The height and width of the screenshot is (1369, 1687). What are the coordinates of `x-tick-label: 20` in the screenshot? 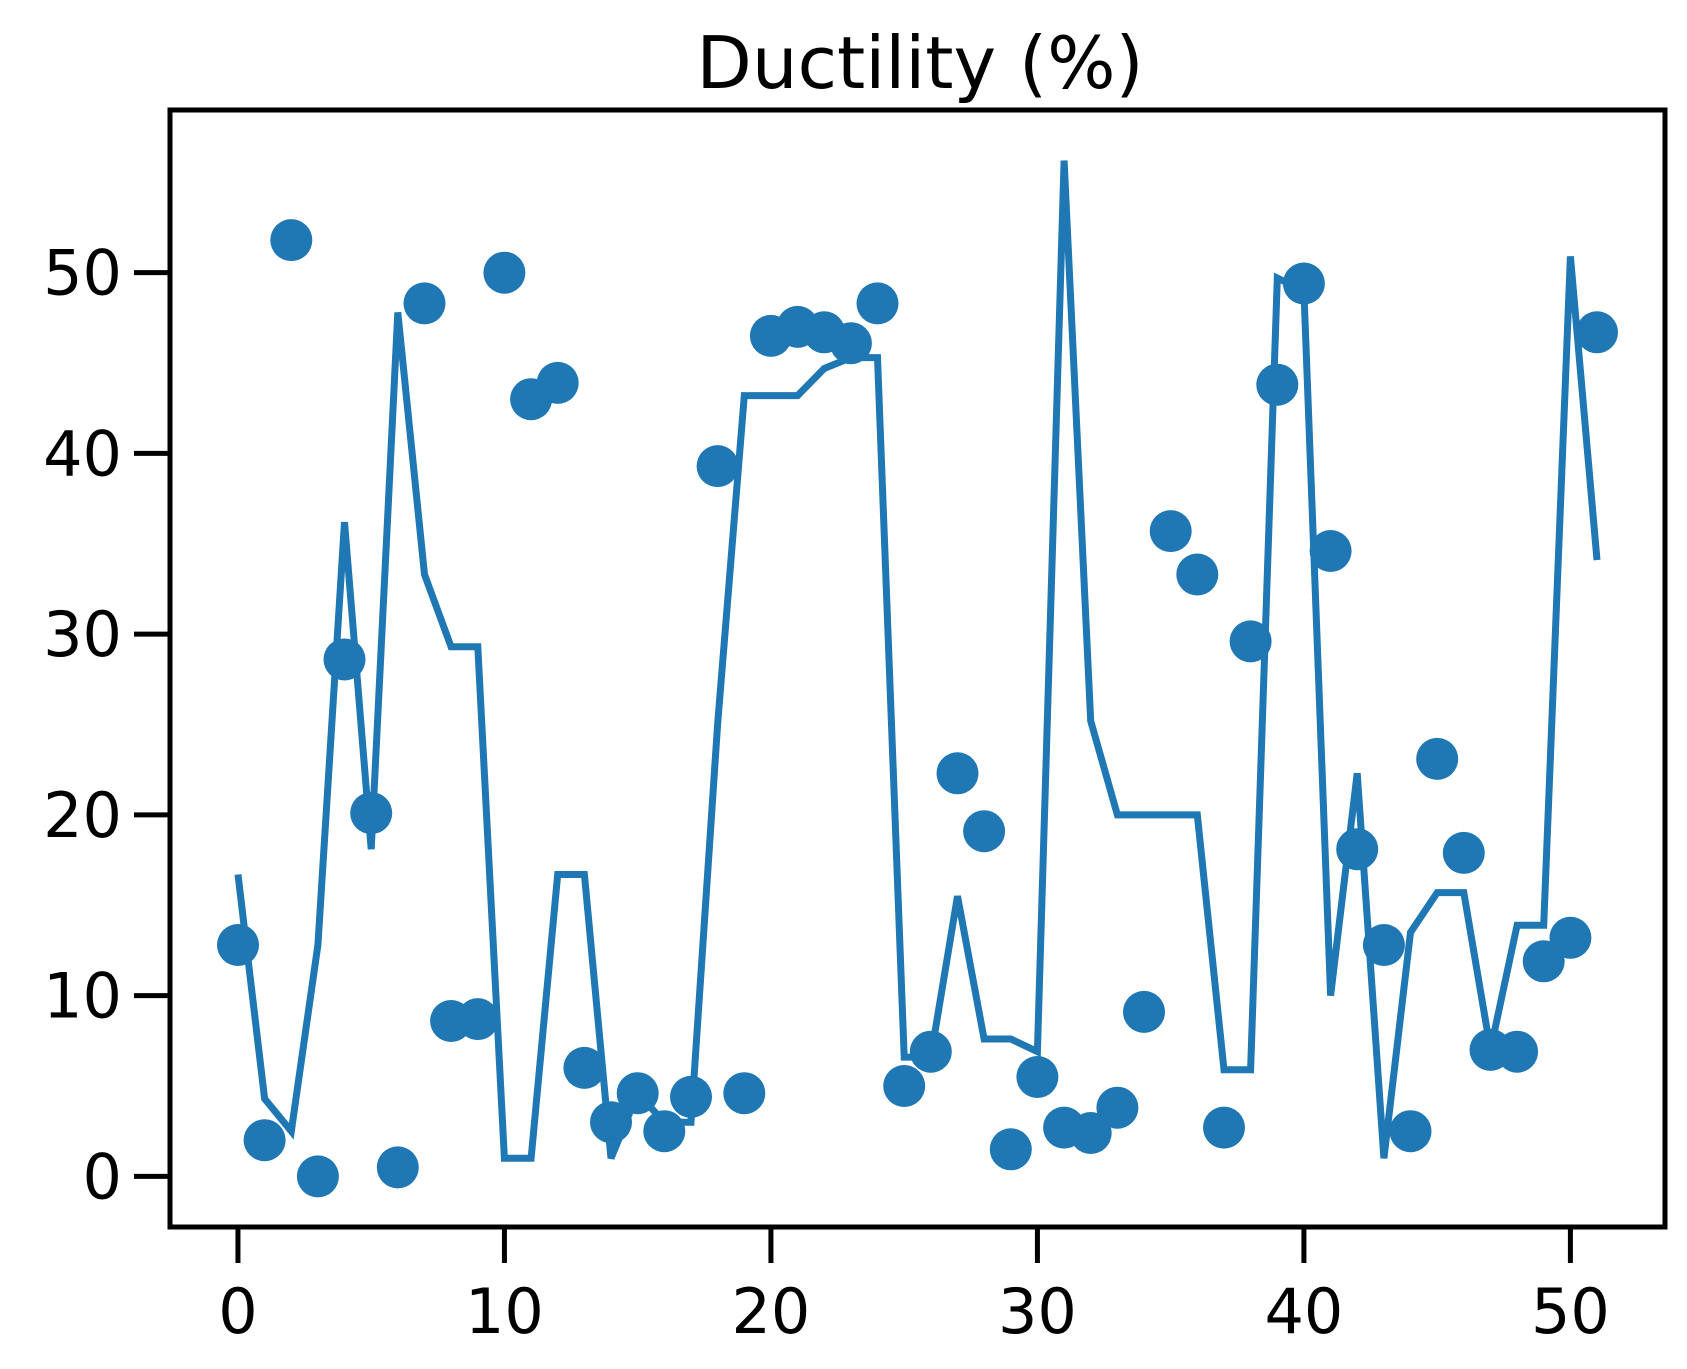 It's located at (770, 1311).